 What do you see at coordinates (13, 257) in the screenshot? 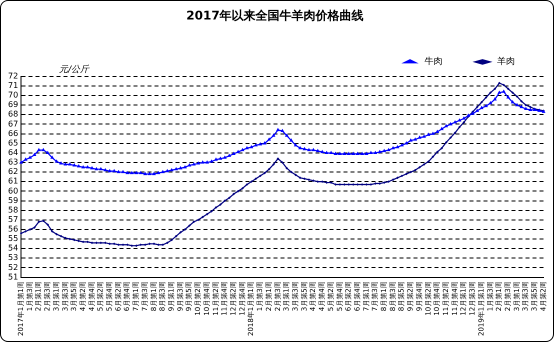
I see `y-tick-label: 53` at bounding box center [13, 257].